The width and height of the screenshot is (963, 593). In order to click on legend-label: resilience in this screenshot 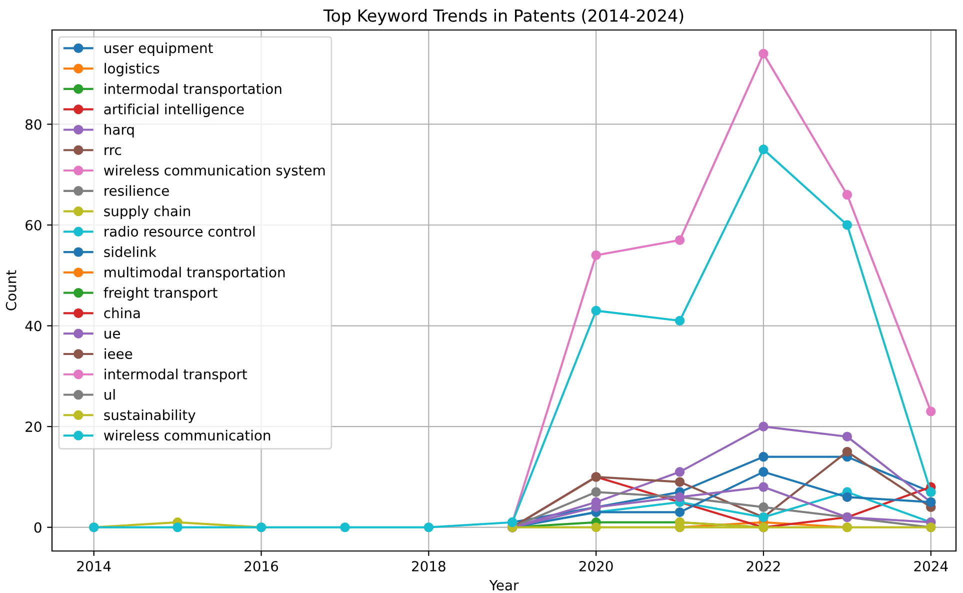, I will do `click(136, 190)`.